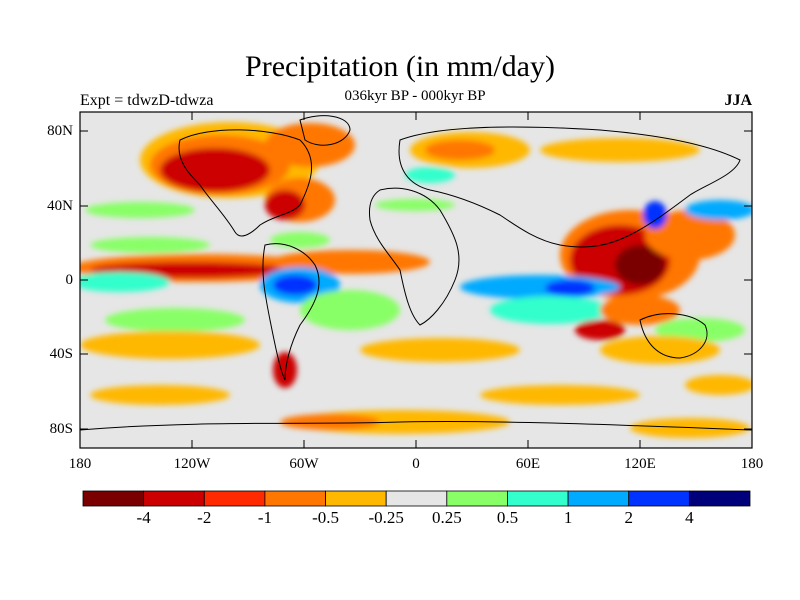 This screenshot has height=600, width=800. I want to click on lon-label-60e: 60E, so click(528, 464).